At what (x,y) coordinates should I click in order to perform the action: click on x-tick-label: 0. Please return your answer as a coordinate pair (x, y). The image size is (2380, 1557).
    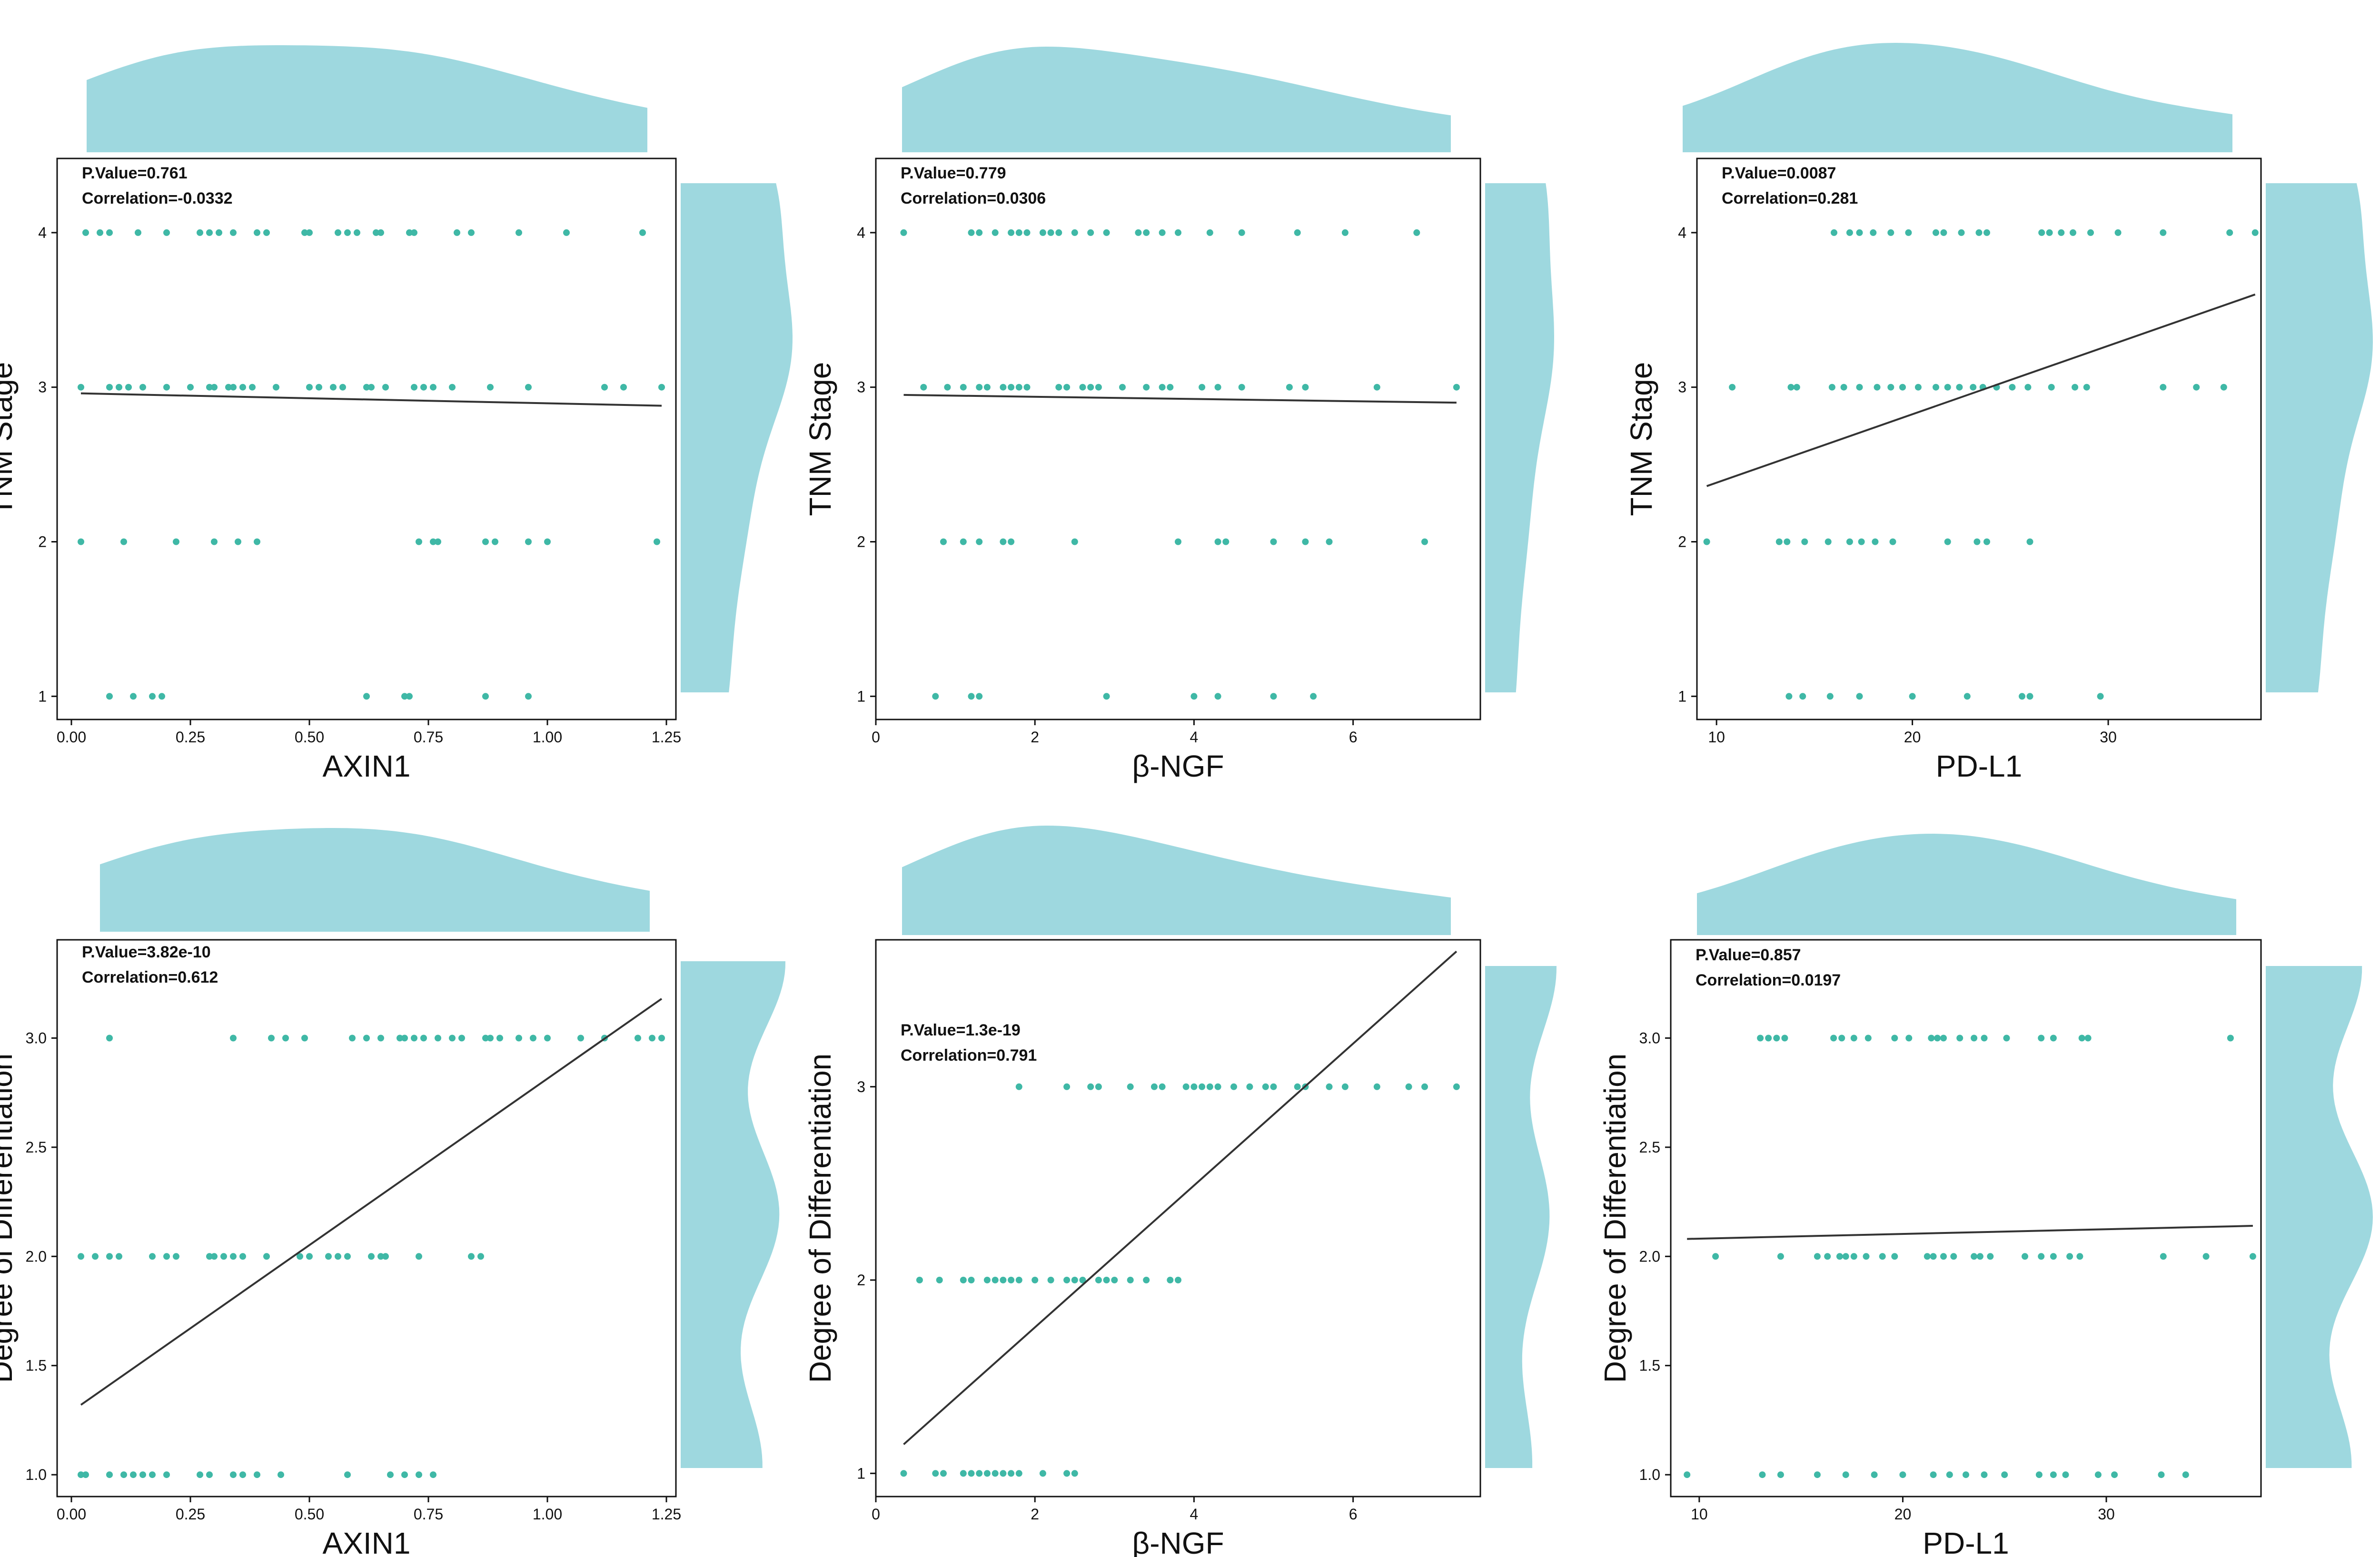
    Looking at the image, I should click on (876, 737).